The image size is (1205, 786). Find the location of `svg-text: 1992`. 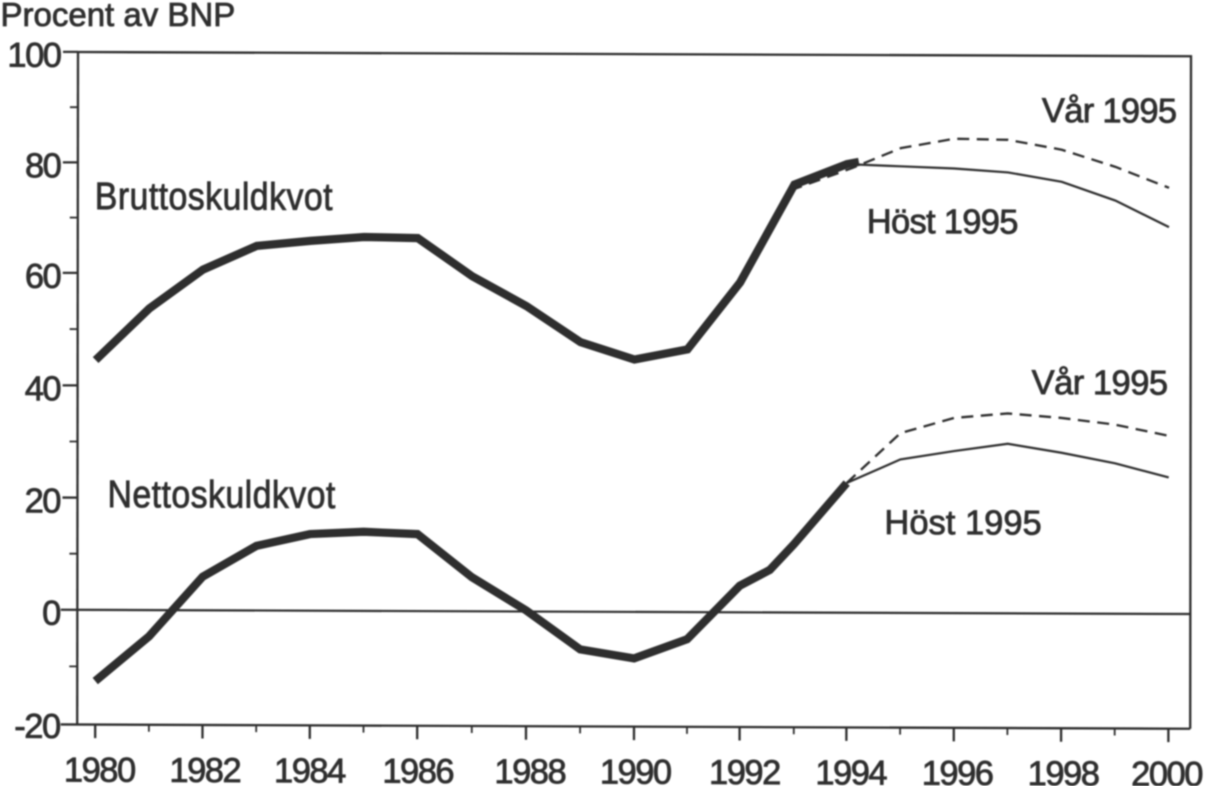

svg-text: 1992 is located at coordinates (744, 770).